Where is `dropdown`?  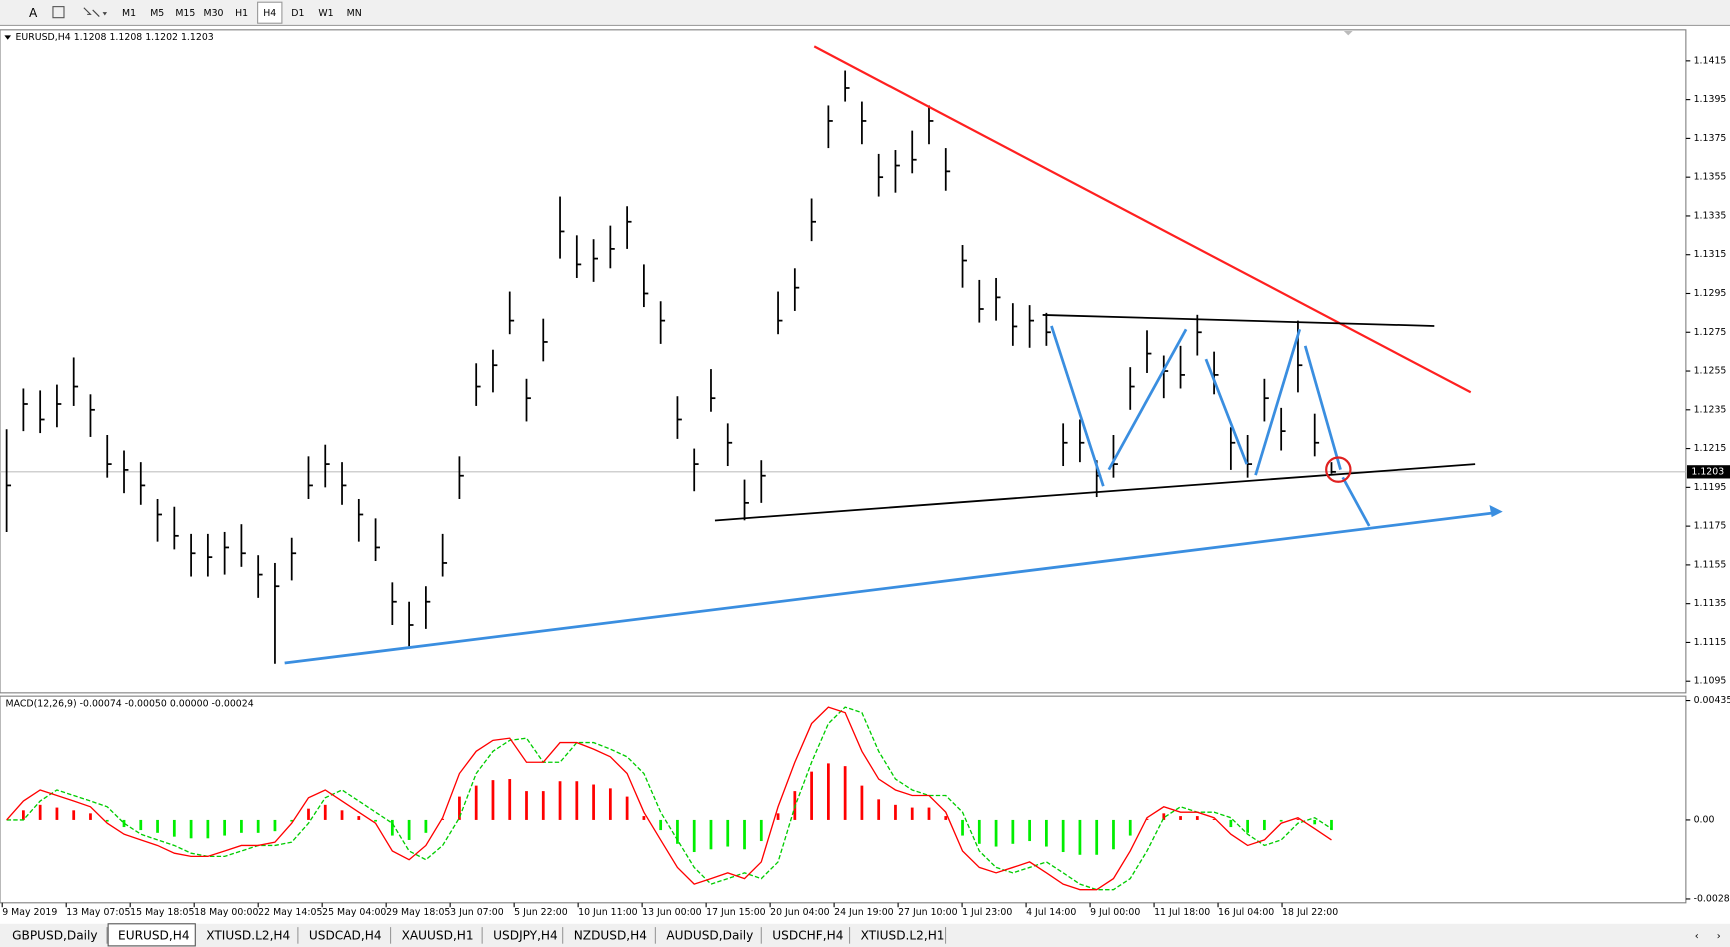
dropdown is located at coordinates (105, 14).